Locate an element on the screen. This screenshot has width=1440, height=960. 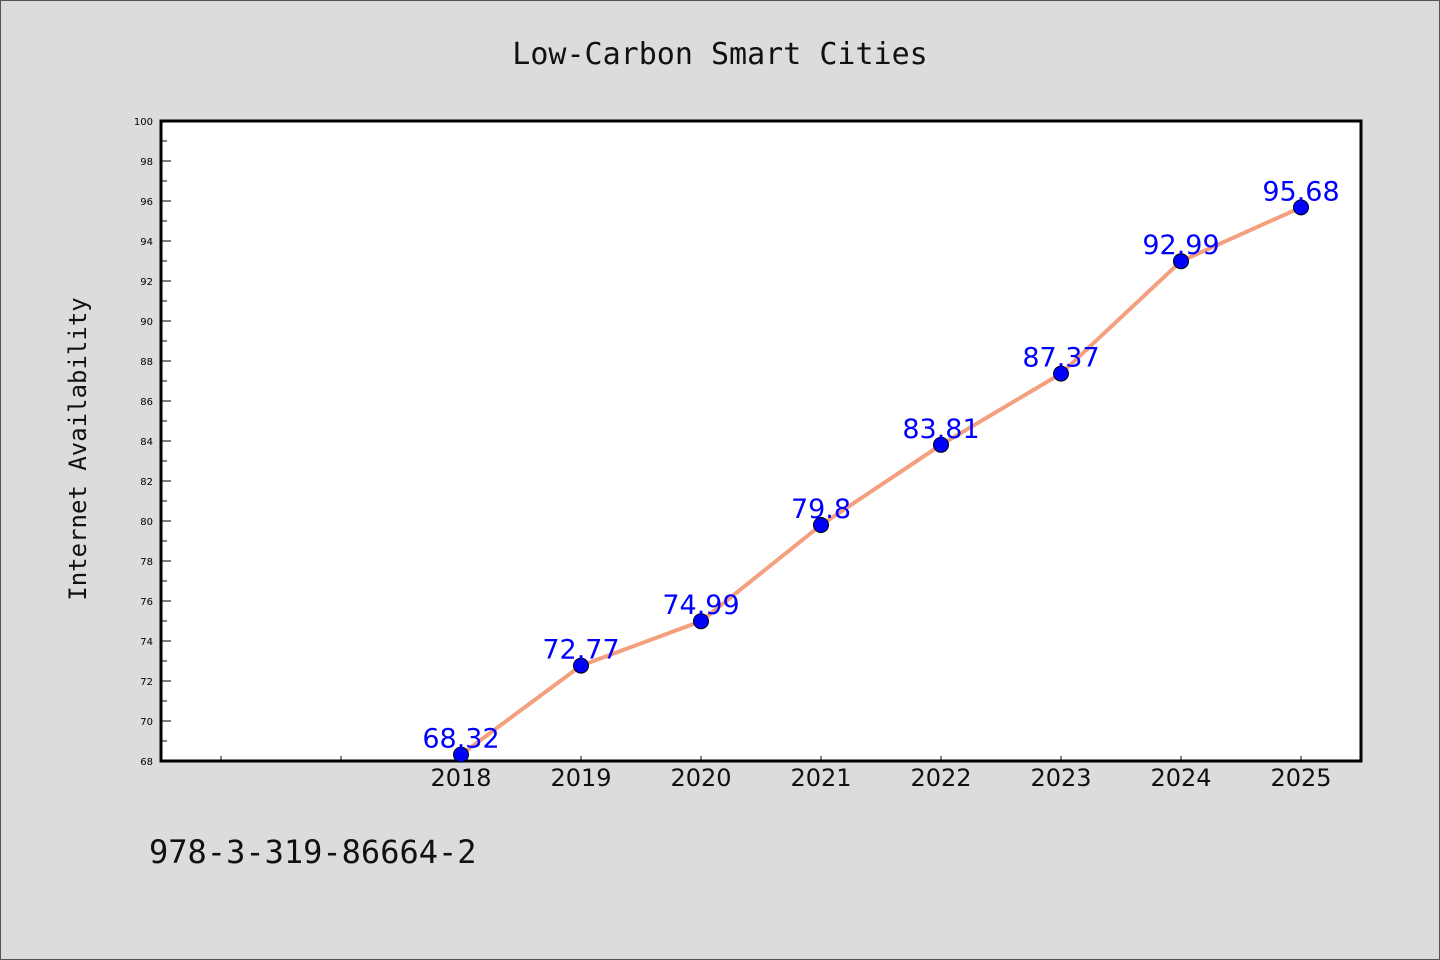
x-axis-ticks: 2018 2019 2020 2021 2022 2023 2024 2025 is located at coordinates (776, 774).